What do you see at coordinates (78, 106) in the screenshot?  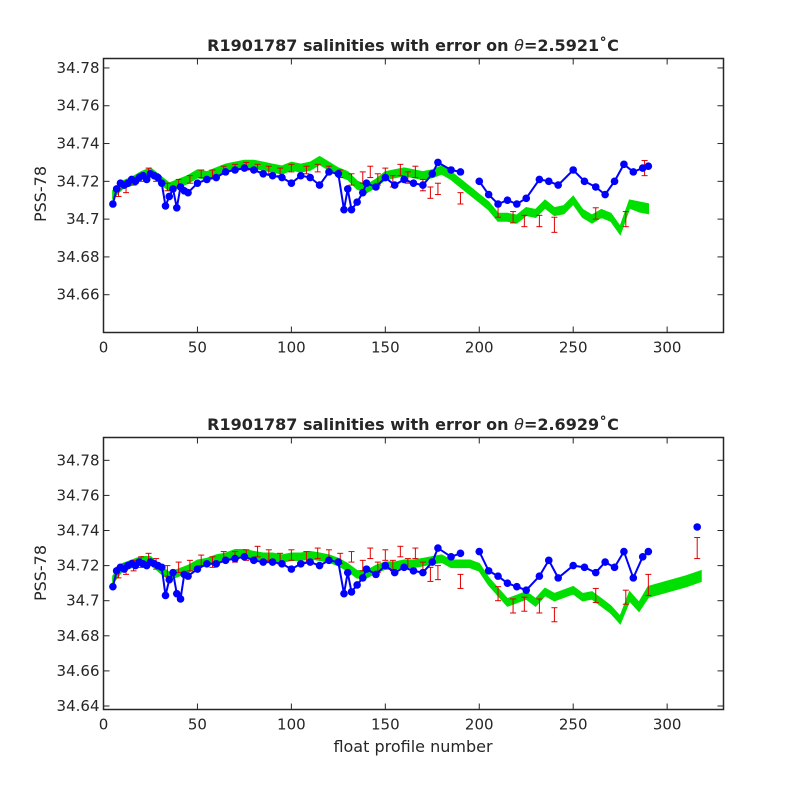 I see `y-tick-label: 34.76` at bounding box center [78, 106].